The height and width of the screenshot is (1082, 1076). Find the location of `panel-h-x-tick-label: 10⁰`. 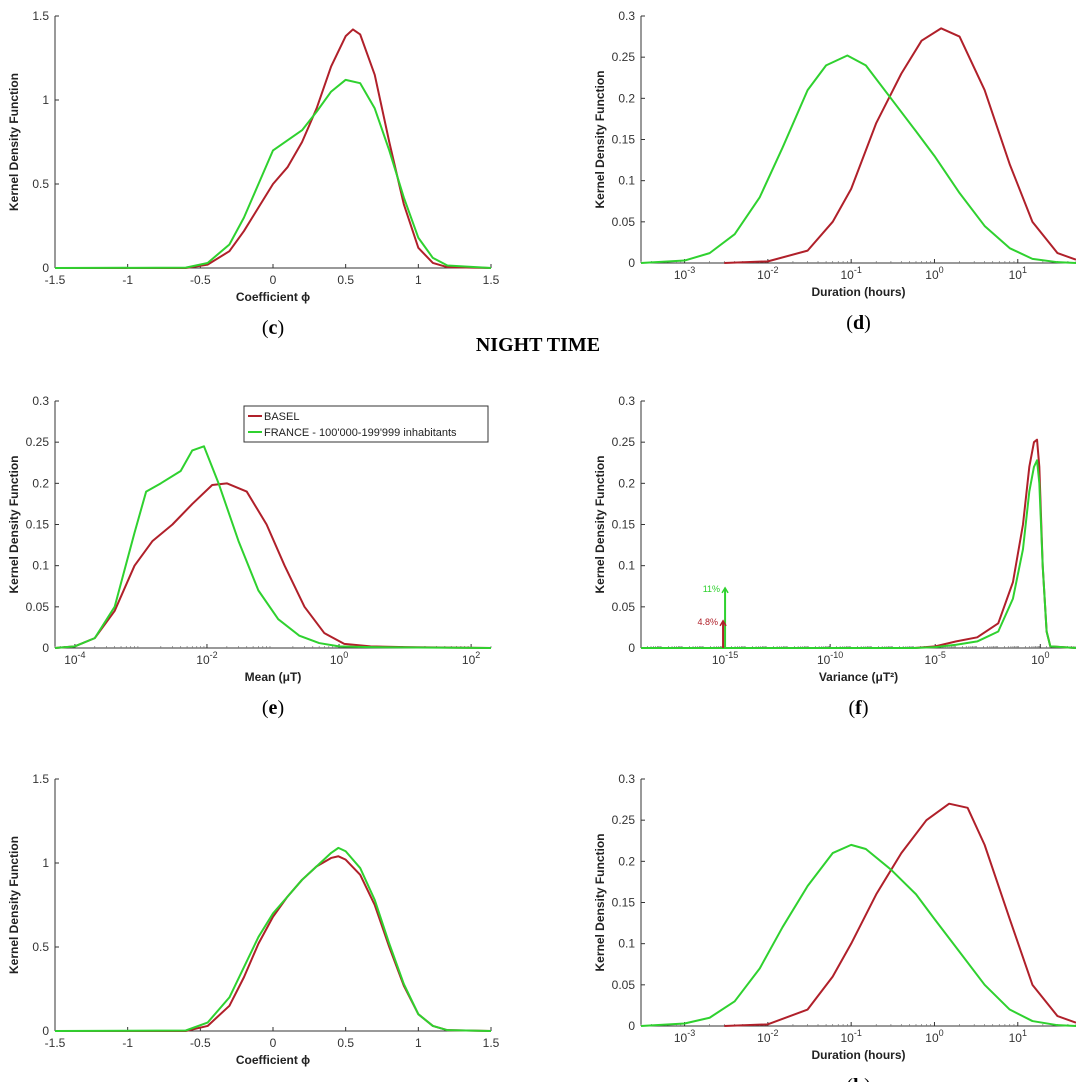

panel-h-x-tick-label: 10⁰ is located at coordinates (934, 1036).